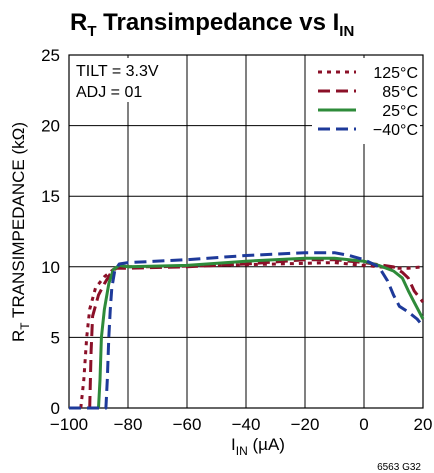 The width and height of the screenshot is (434, 473). I want to click on chart-title: RT Transimpedance vs IIN, so click(212, 24).